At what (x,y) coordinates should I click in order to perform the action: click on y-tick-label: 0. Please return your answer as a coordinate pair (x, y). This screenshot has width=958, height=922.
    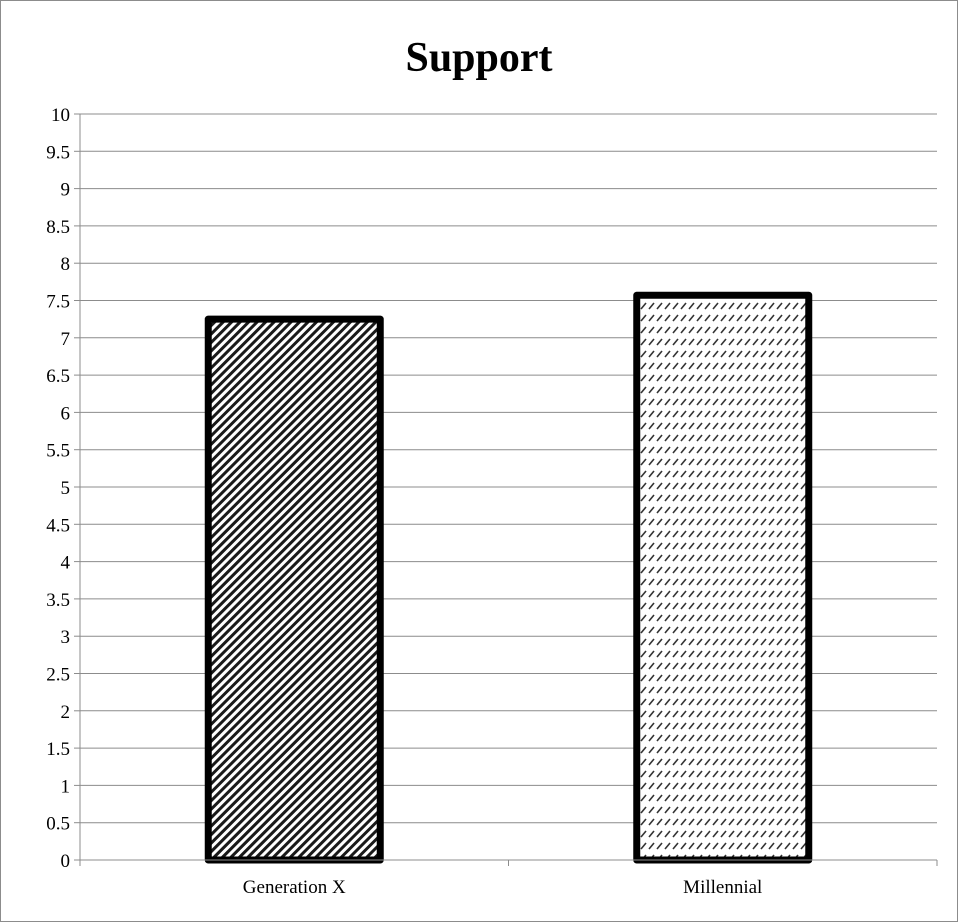
    Looking at the image, I should click on (66, 861).